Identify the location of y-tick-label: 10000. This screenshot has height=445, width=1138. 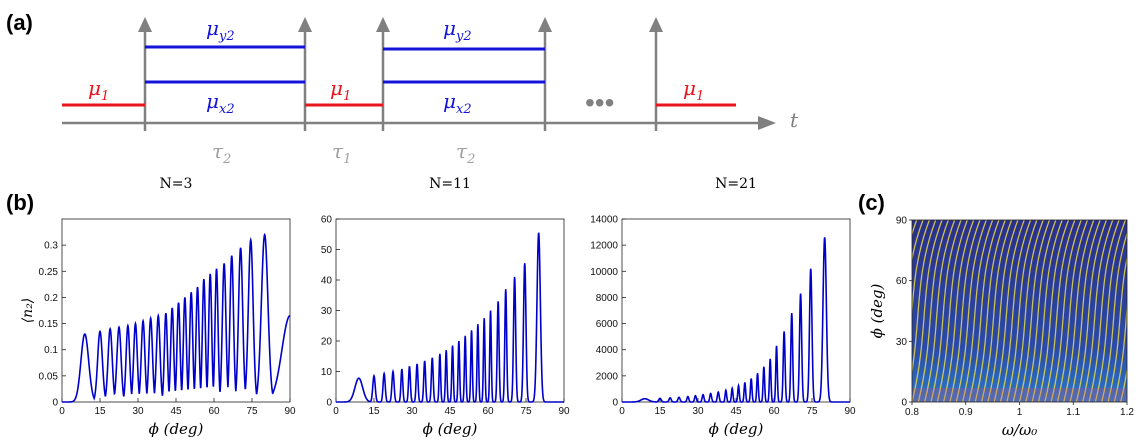
(604, 272).